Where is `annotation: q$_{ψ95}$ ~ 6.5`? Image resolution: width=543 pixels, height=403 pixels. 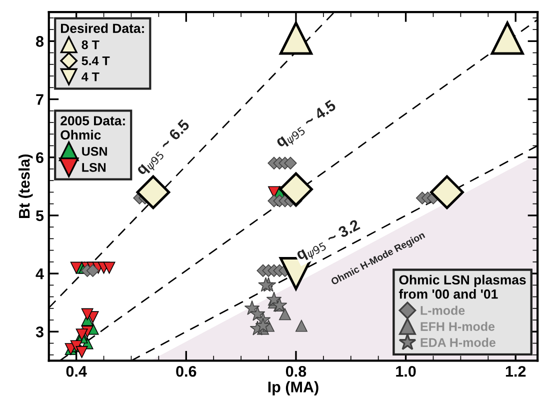 annotation: q$_{ψ95}$ ~ 6.5 is located at coordinates (164, 148).